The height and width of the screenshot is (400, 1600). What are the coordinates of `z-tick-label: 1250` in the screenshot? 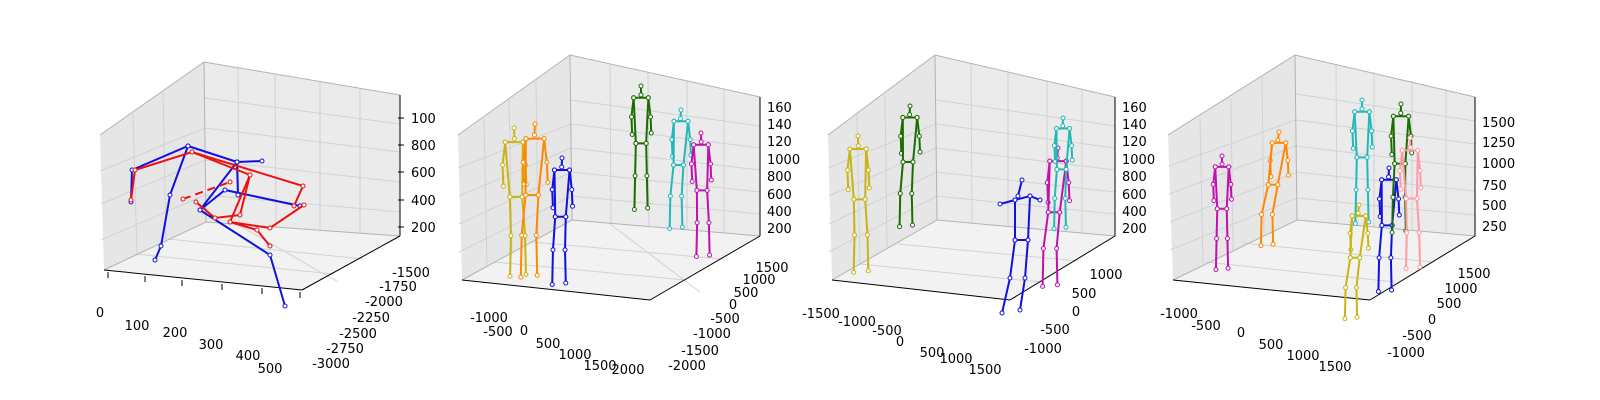 It's located at (1498, 143).